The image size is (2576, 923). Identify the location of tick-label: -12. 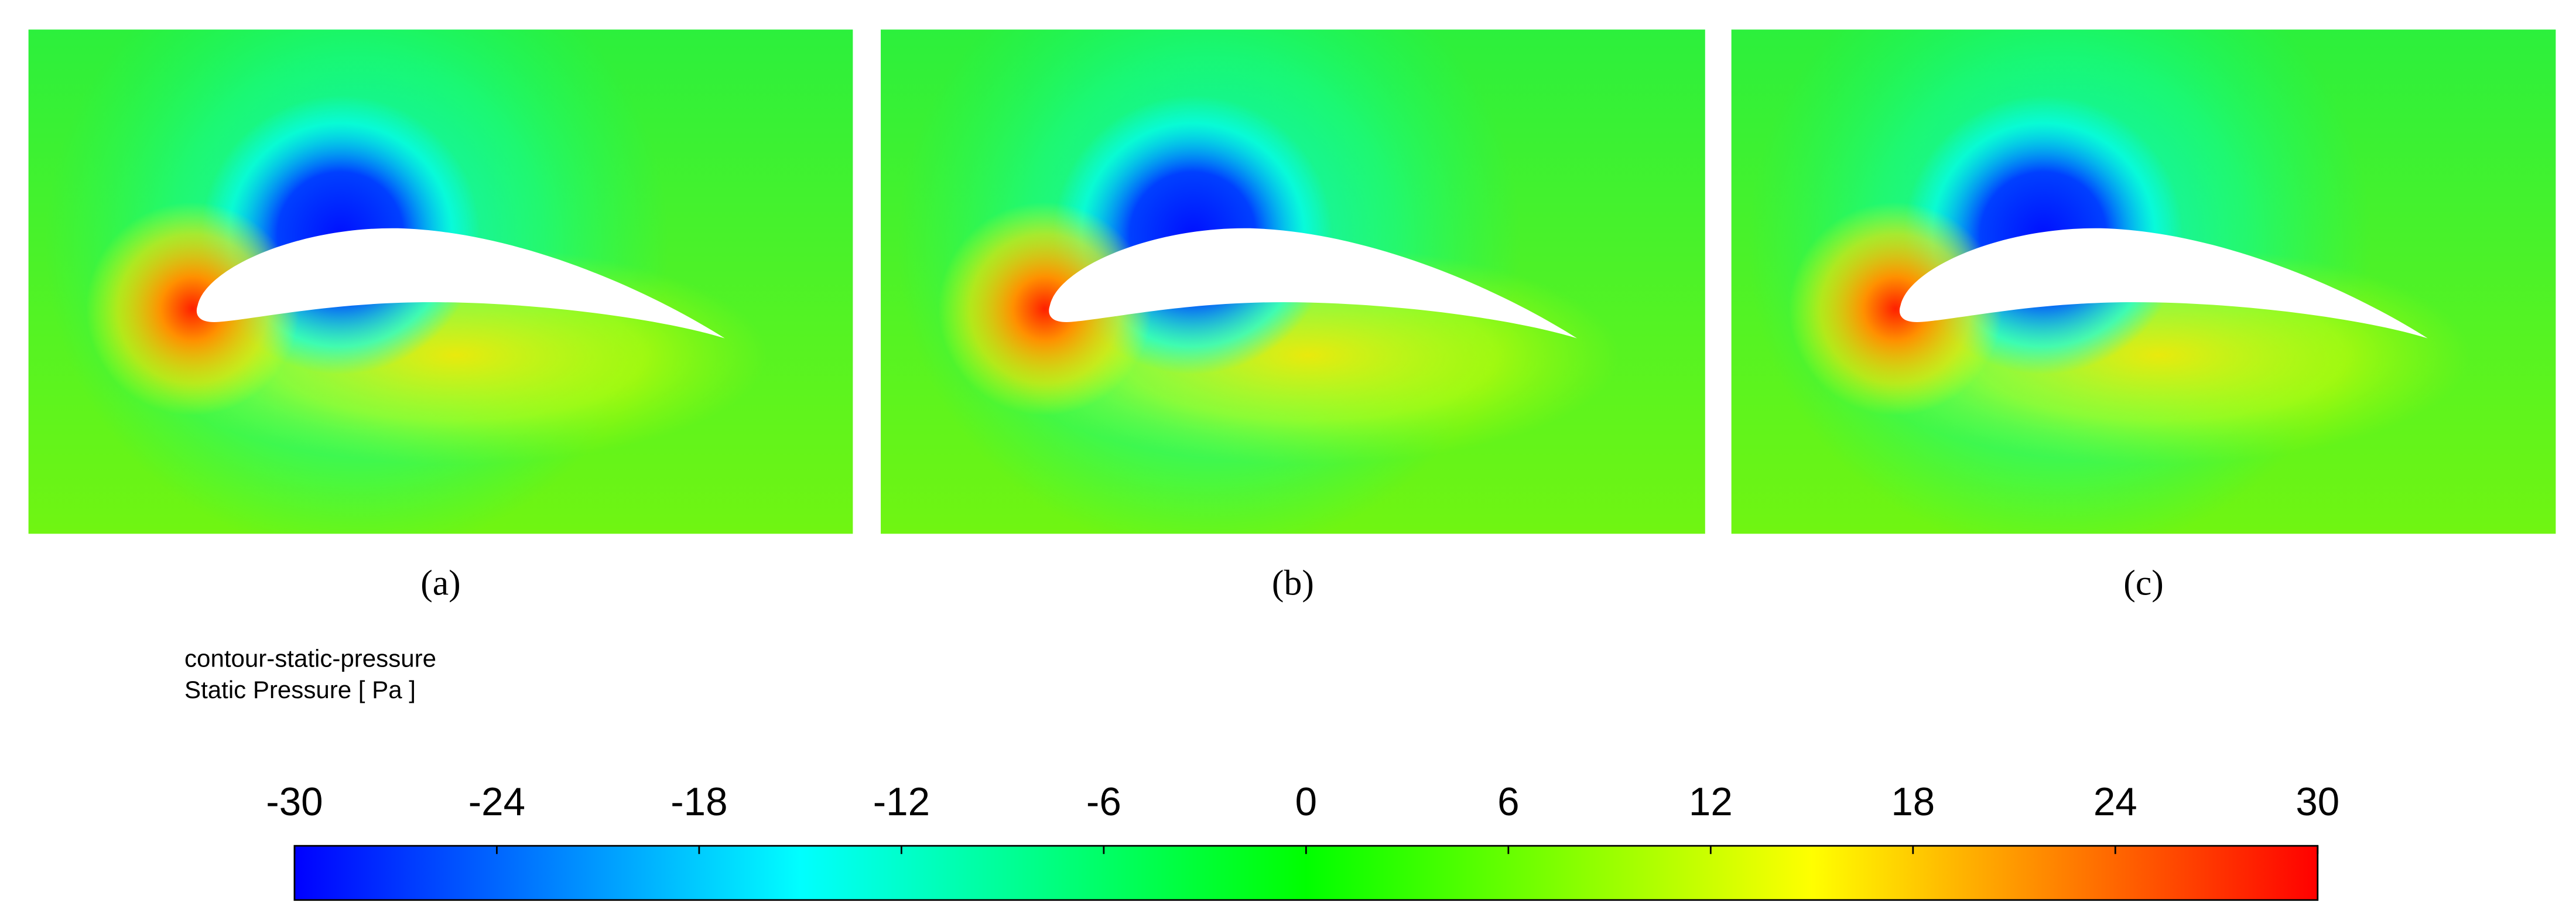
(901, 802).